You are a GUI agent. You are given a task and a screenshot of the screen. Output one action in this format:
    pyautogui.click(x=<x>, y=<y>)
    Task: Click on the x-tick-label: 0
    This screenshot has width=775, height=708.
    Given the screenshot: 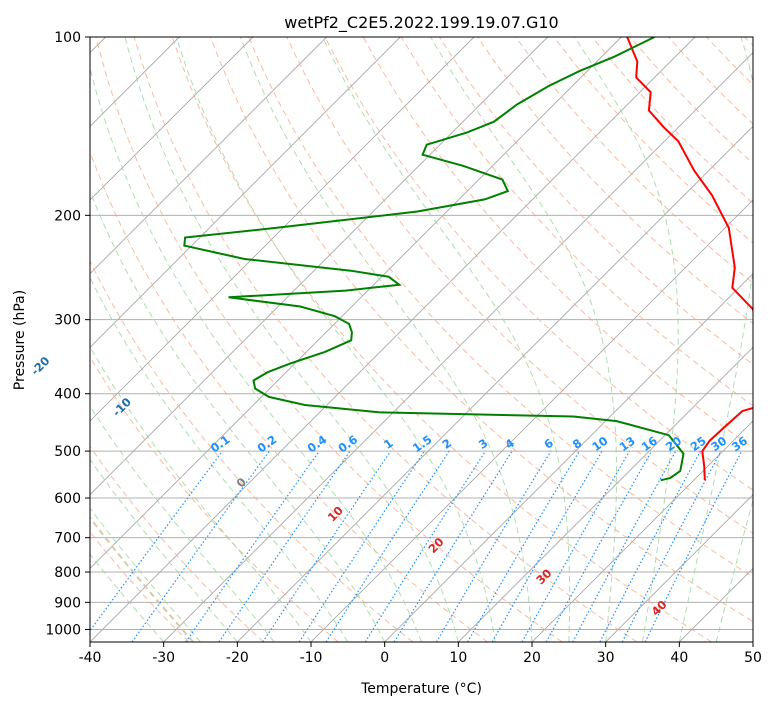 What is the action you would take?
    pyautogui.click(x=384, y=658)
    